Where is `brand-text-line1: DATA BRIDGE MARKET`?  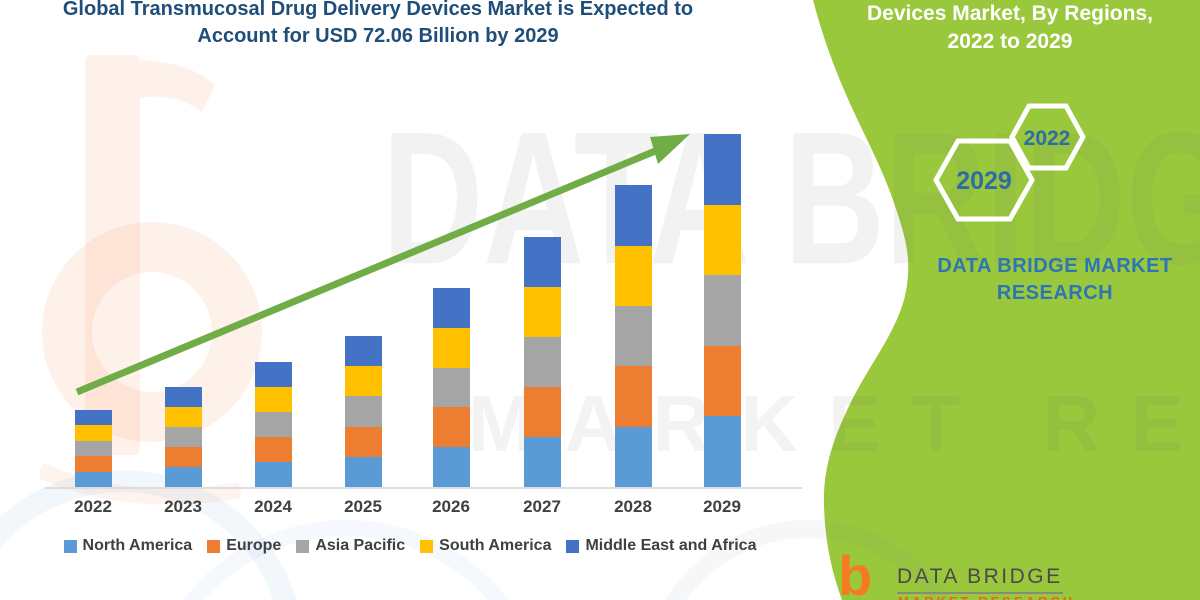 brand-text-line1: DATA BRIDGE MARKET is located at coordinates (1055, 266).